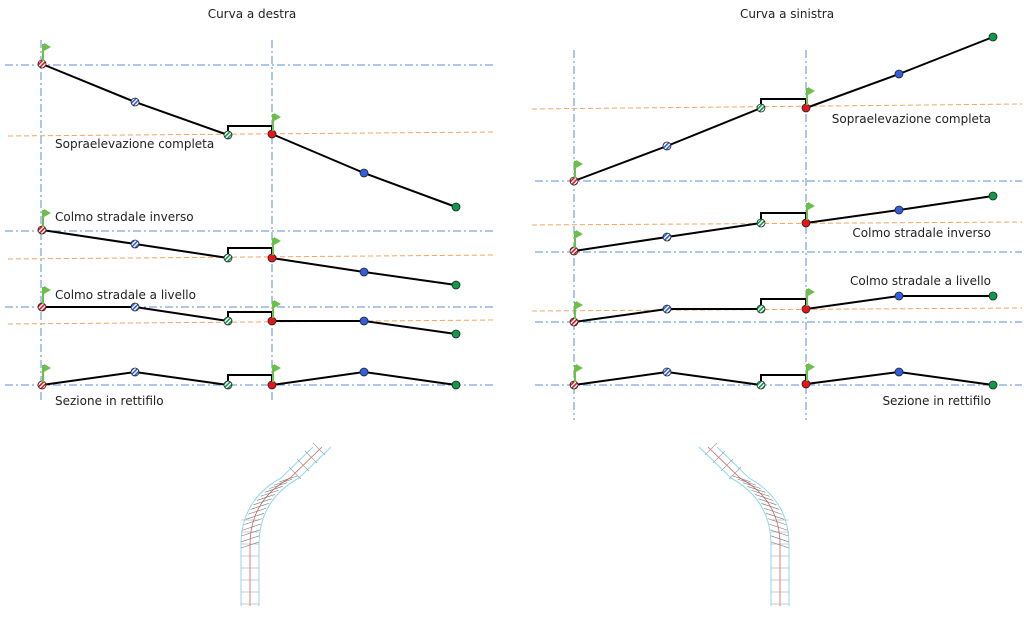 The height and width of the screenshot is (626, 1024). Describe the element at coordinates (787, 14) in the screenshot. I see `right-title: Curva a sinistra` at that location.